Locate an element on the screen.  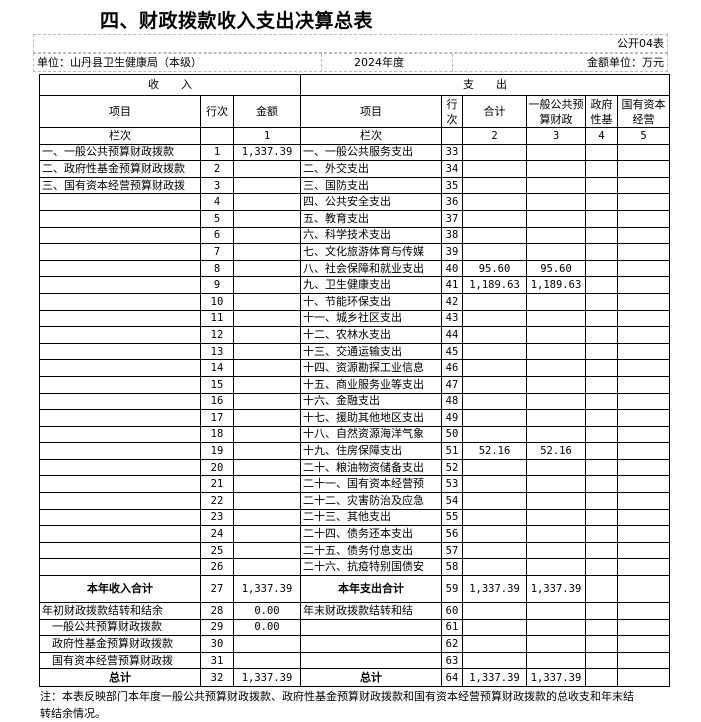
table-row: 21 二十一、国有资本经营预 53 is located at coordinates (354, 484).